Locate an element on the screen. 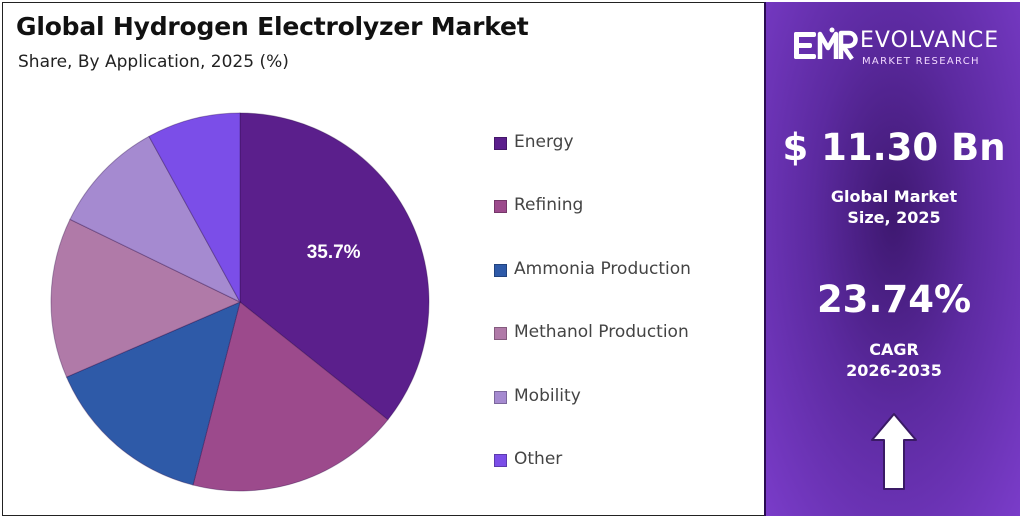 Image resolution: width=1024 pixels, height=520 pixels. legend-label: Mobility is located at coordinates (547, 395).